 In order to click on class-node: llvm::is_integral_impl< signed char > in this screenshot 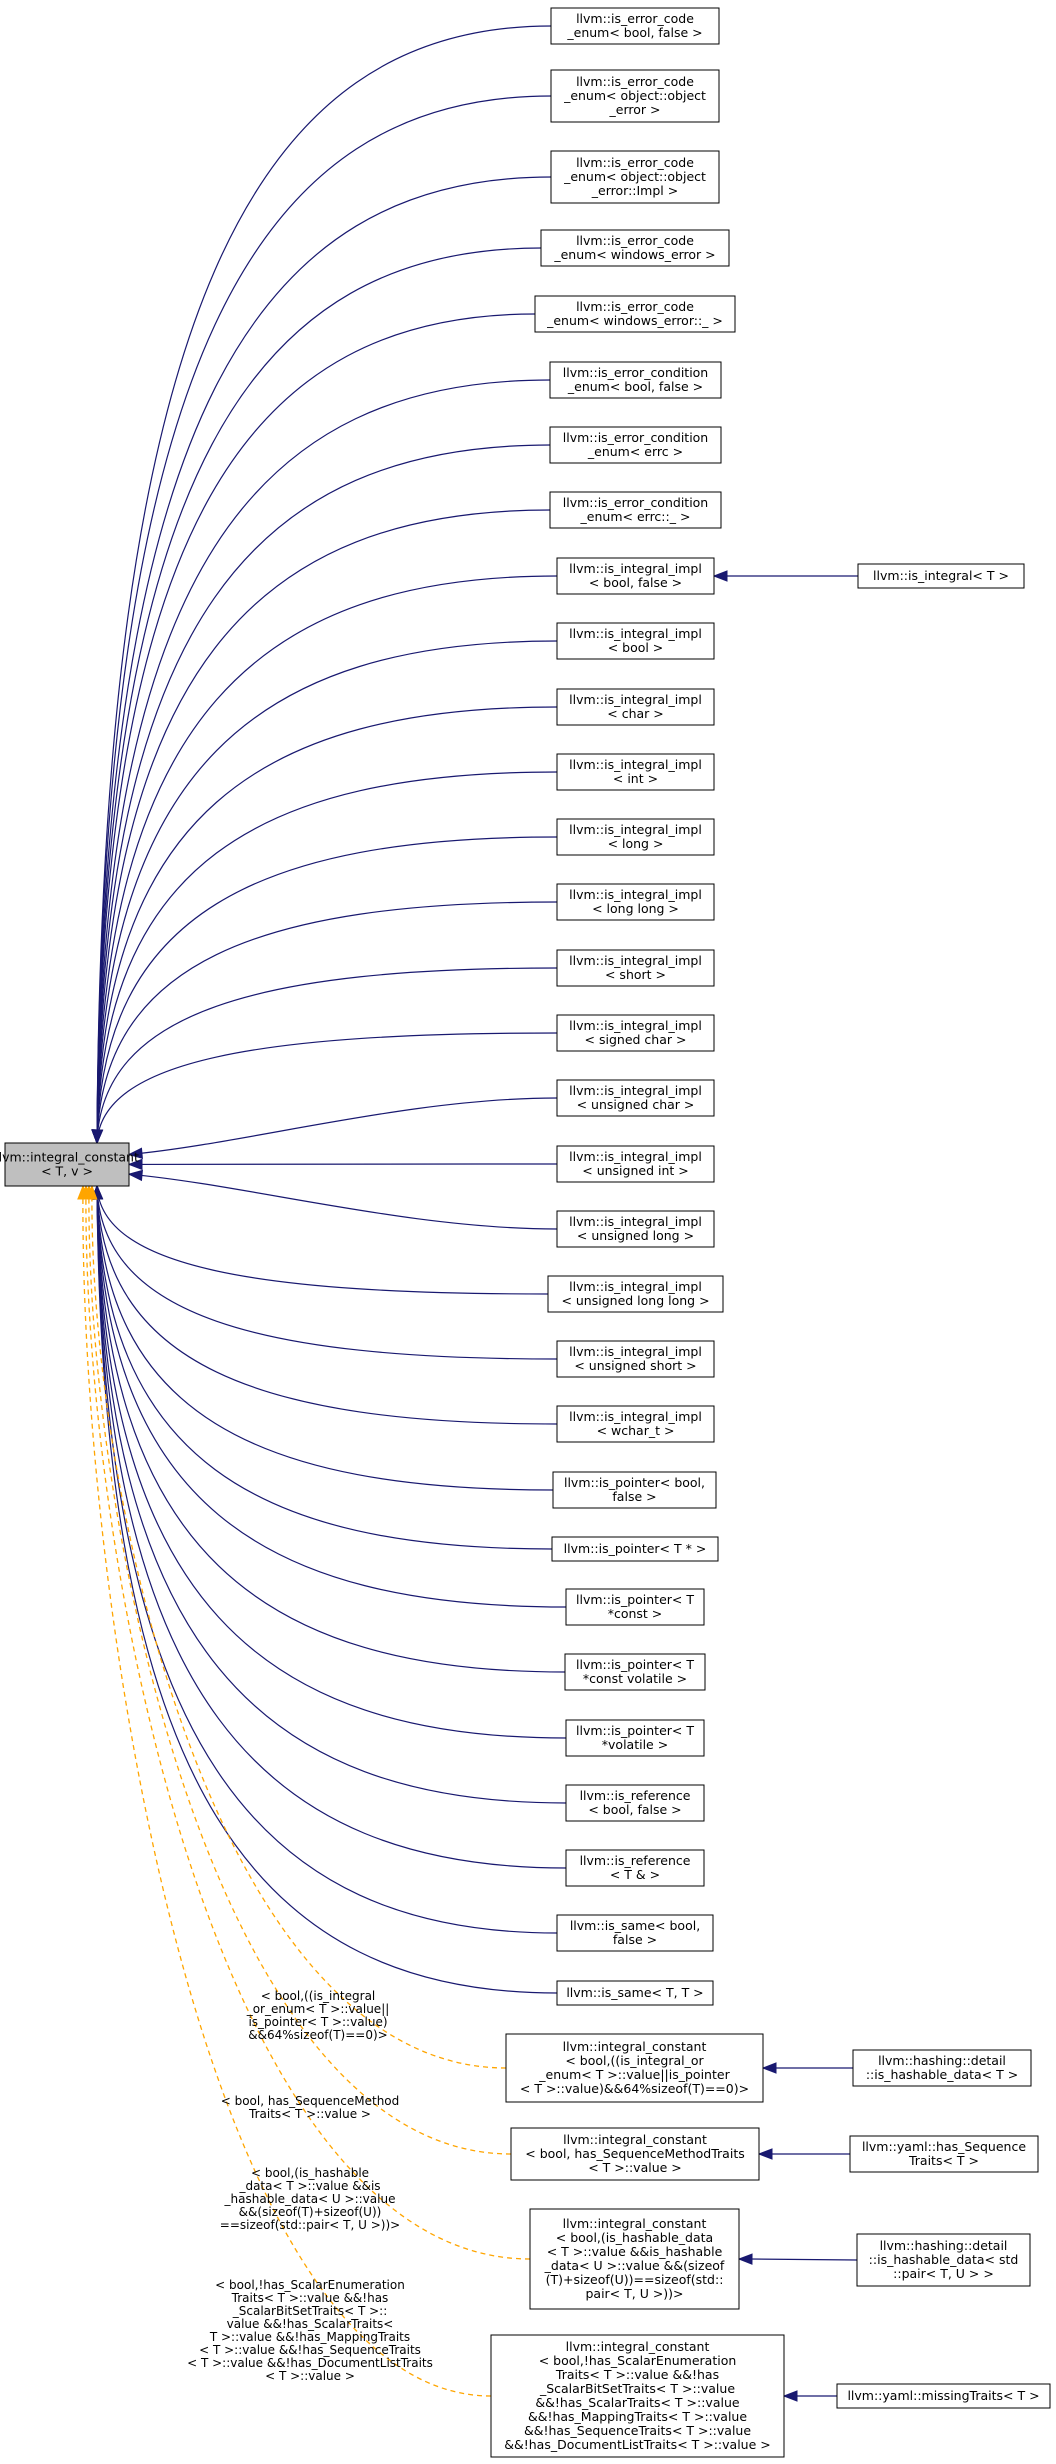, I will do `click(635, 1033)`.